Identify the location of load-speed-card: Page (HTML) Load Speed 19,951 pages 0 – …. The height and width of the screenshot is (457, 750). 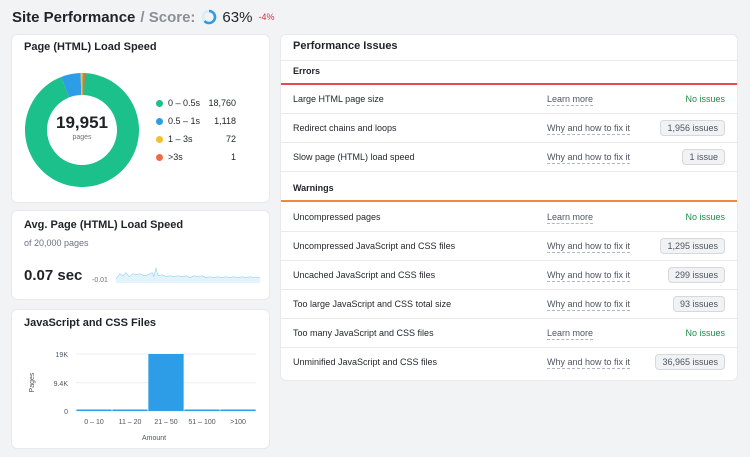
(140, 118).